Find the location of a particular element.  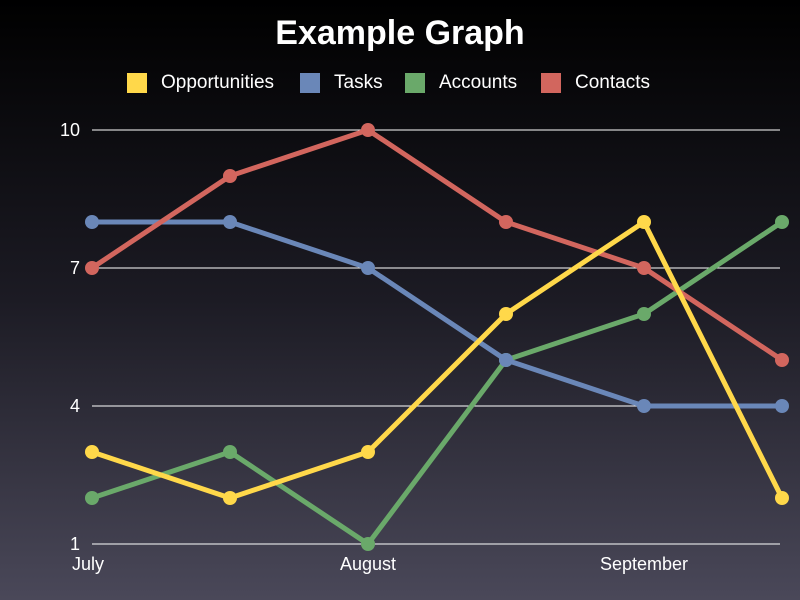

legend-swatch-tasks is located at coordinates (310, 83).